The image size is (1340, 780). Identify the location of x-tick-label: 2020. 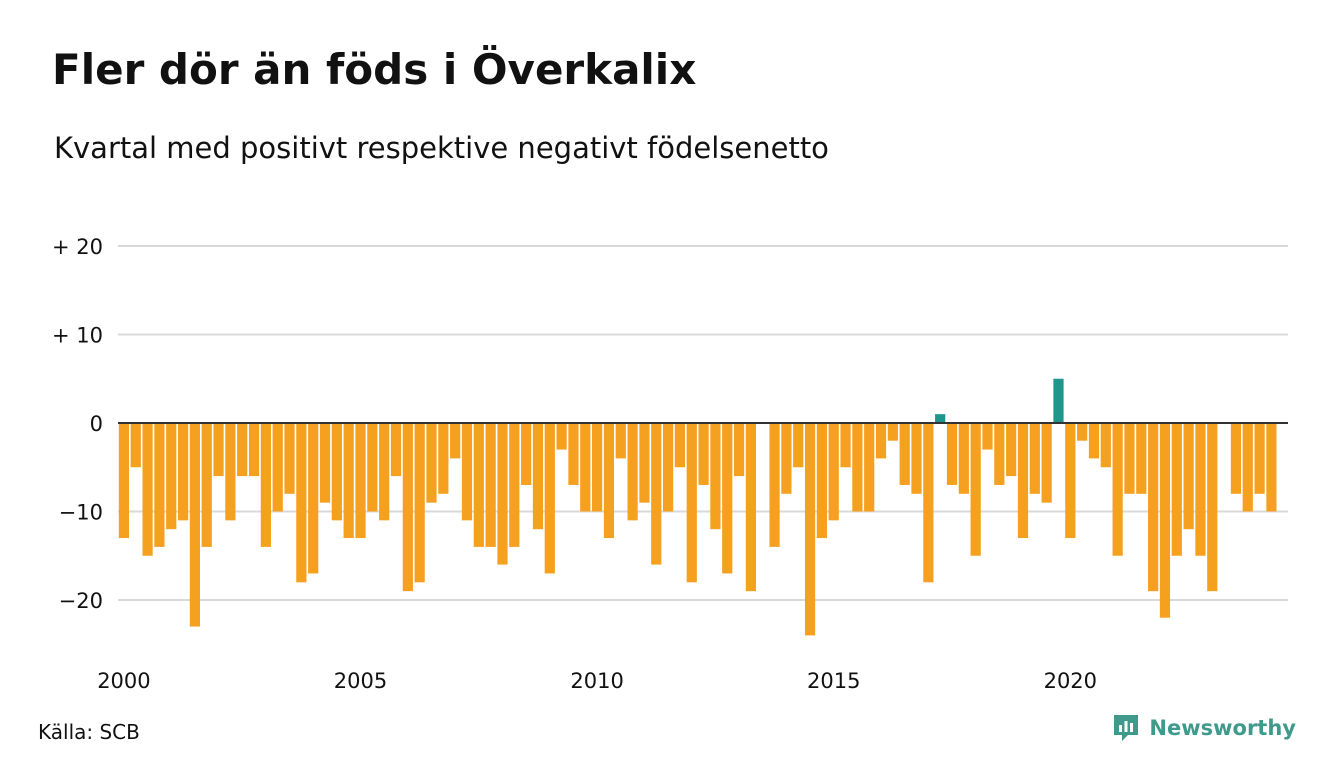
(1070, 681).